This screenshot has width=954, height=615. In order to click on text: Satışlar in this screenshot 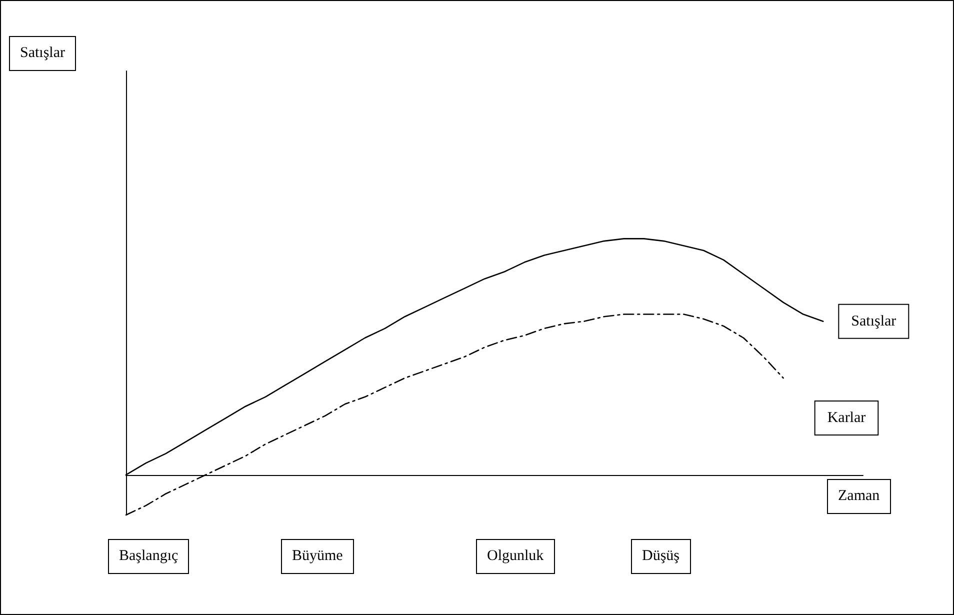, I will do `click(42, 53)`.